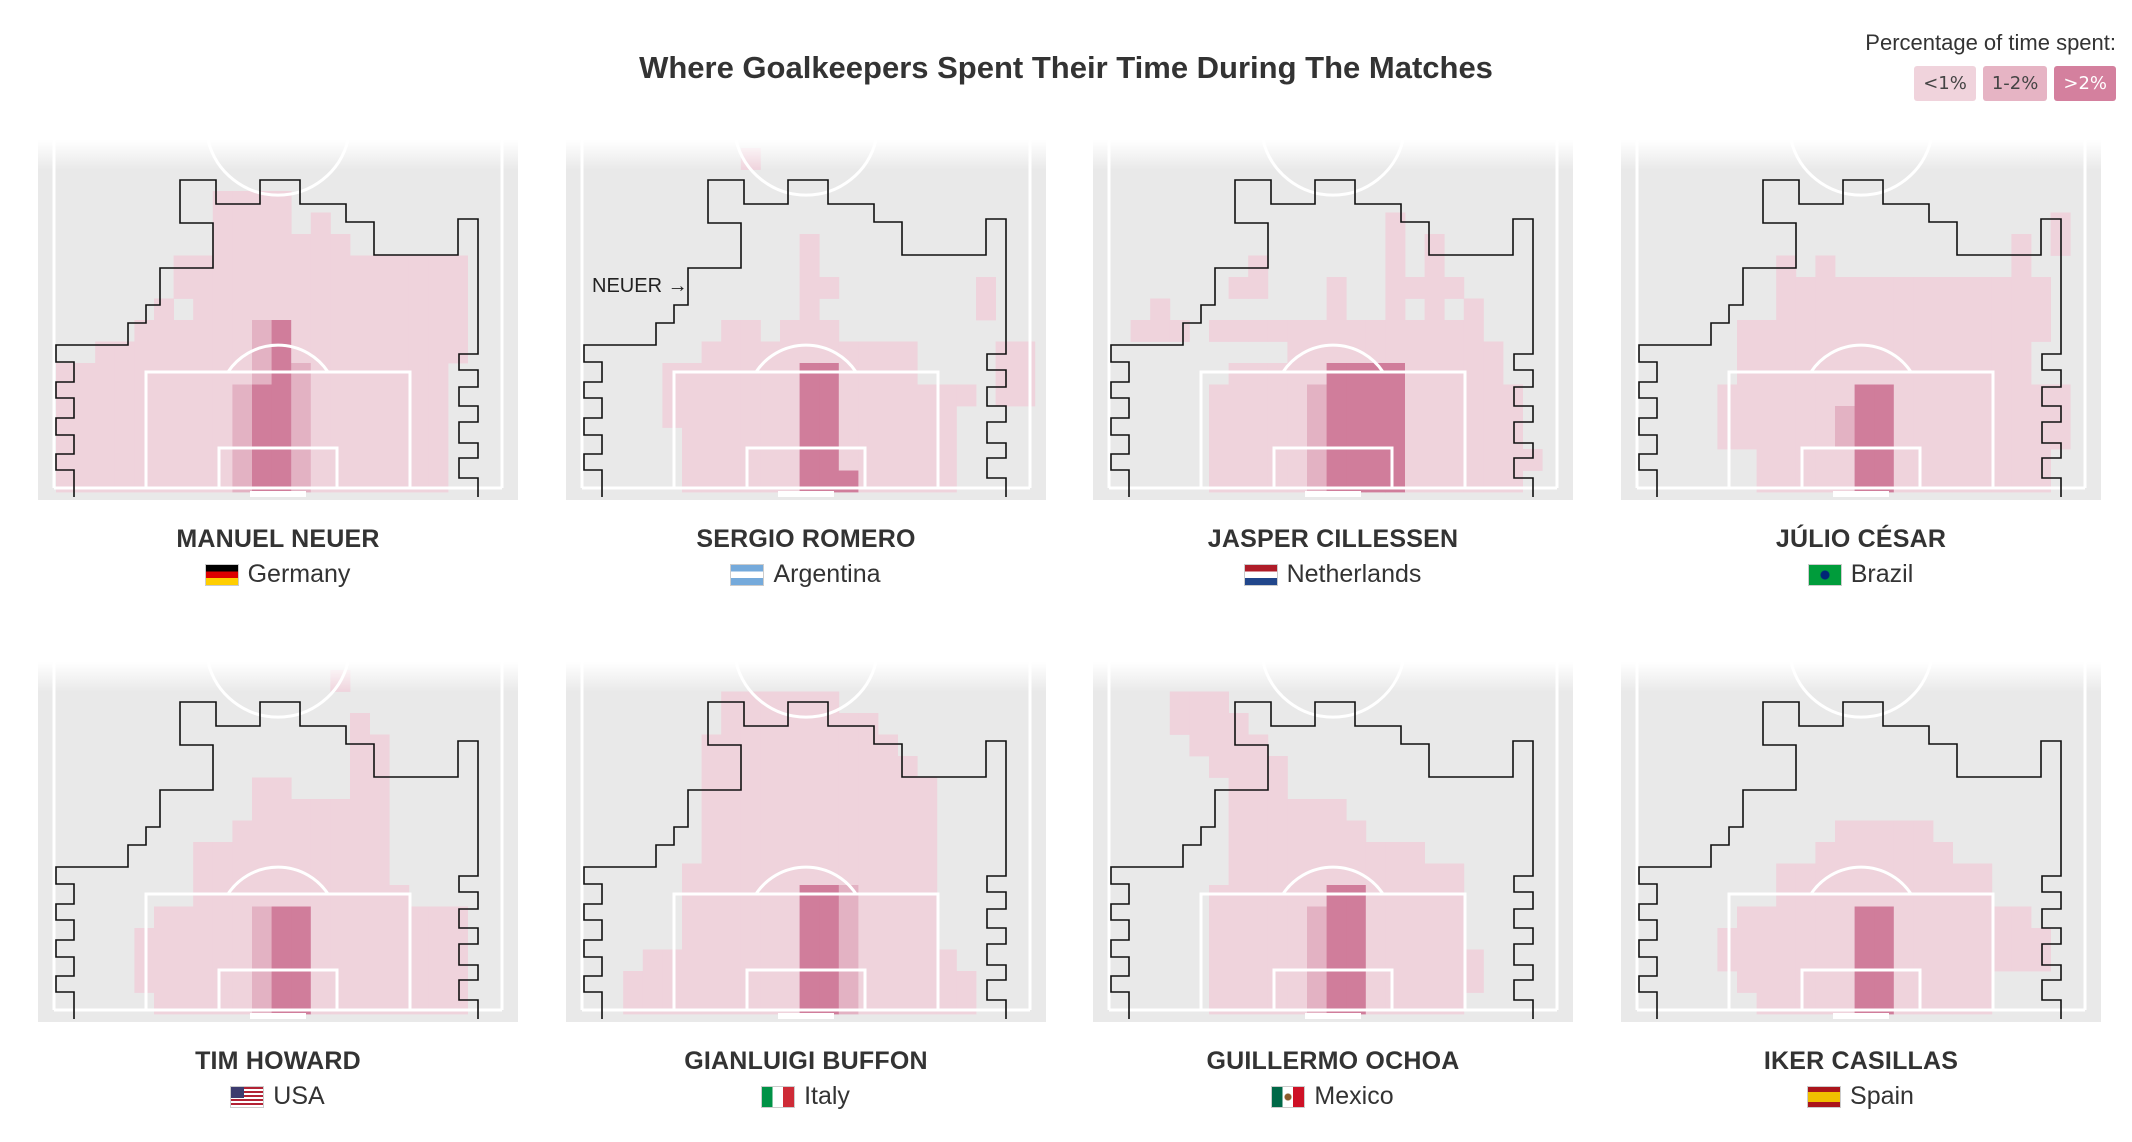 Image resolution: width=2132 pixels, height=1142 pixels. Describe the element at coordinates (1861, 1096) in the screenshot. I see `player-country: Spain` at that location.